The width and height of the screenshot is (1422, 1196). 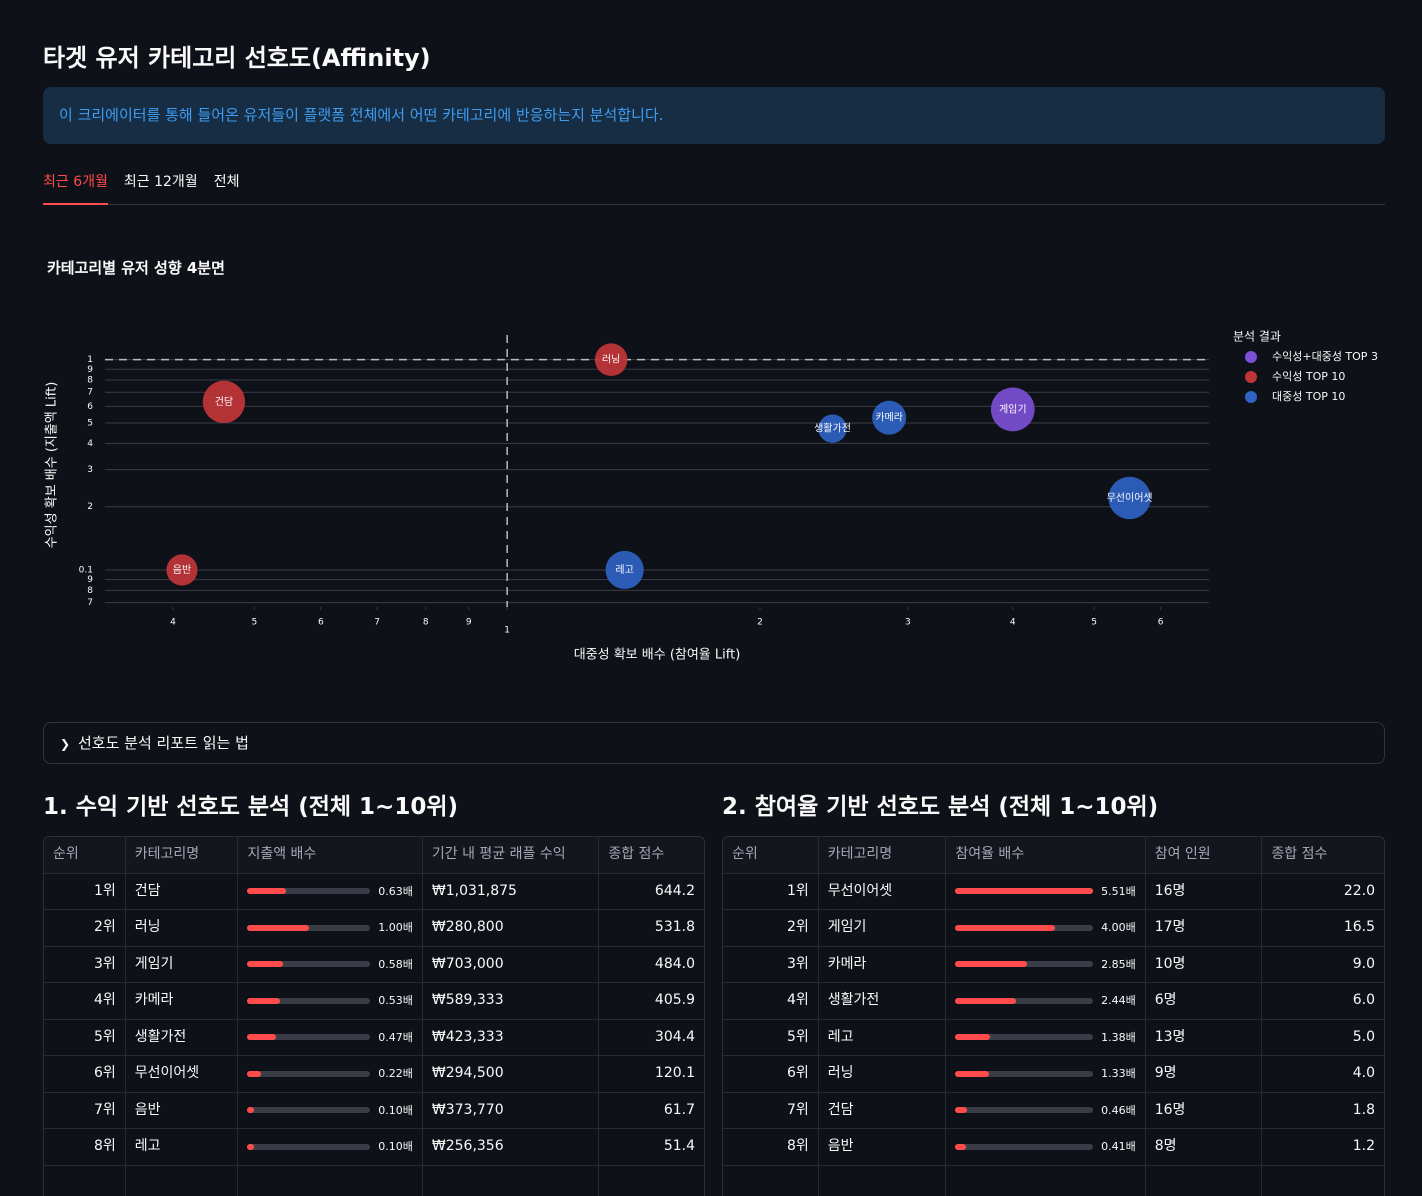 I want to click on table-cell: 레고, so click(x=883, y=1037).